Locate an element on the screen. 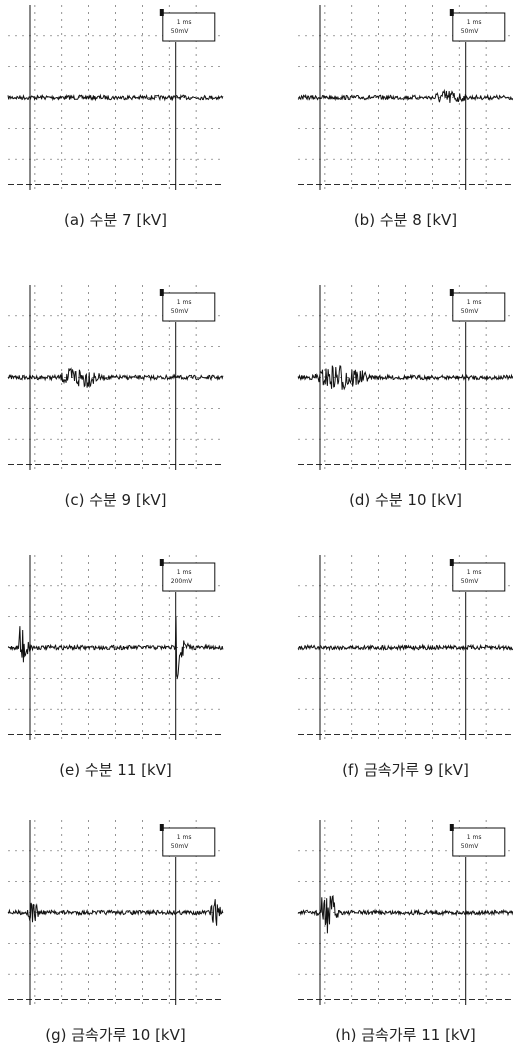 This screenshot has height=1054, width=513. caption: (a) 수분 7 [kV] is located at coordinates (115, 220).